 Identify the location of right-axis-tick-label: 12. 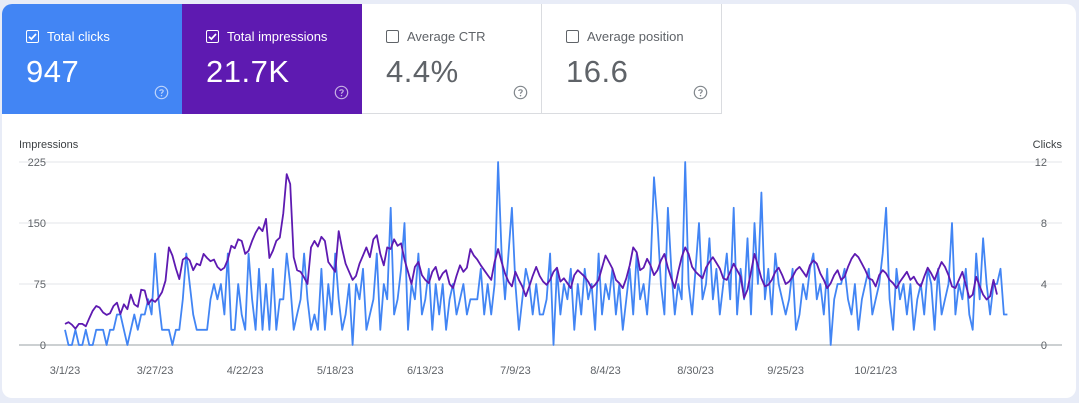
(1041, 163).